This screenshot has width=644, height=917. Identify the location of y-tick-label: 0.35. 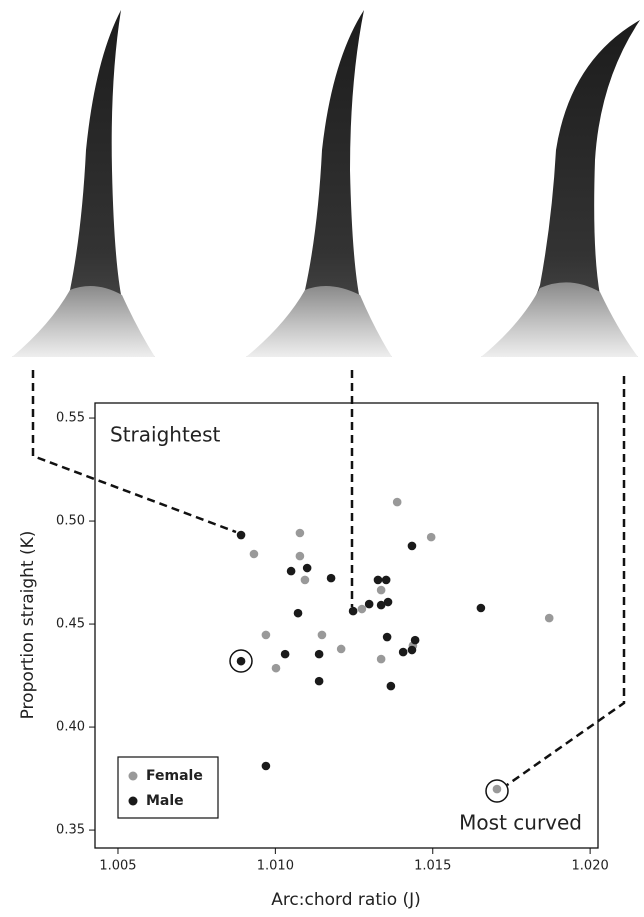
(70, 830).